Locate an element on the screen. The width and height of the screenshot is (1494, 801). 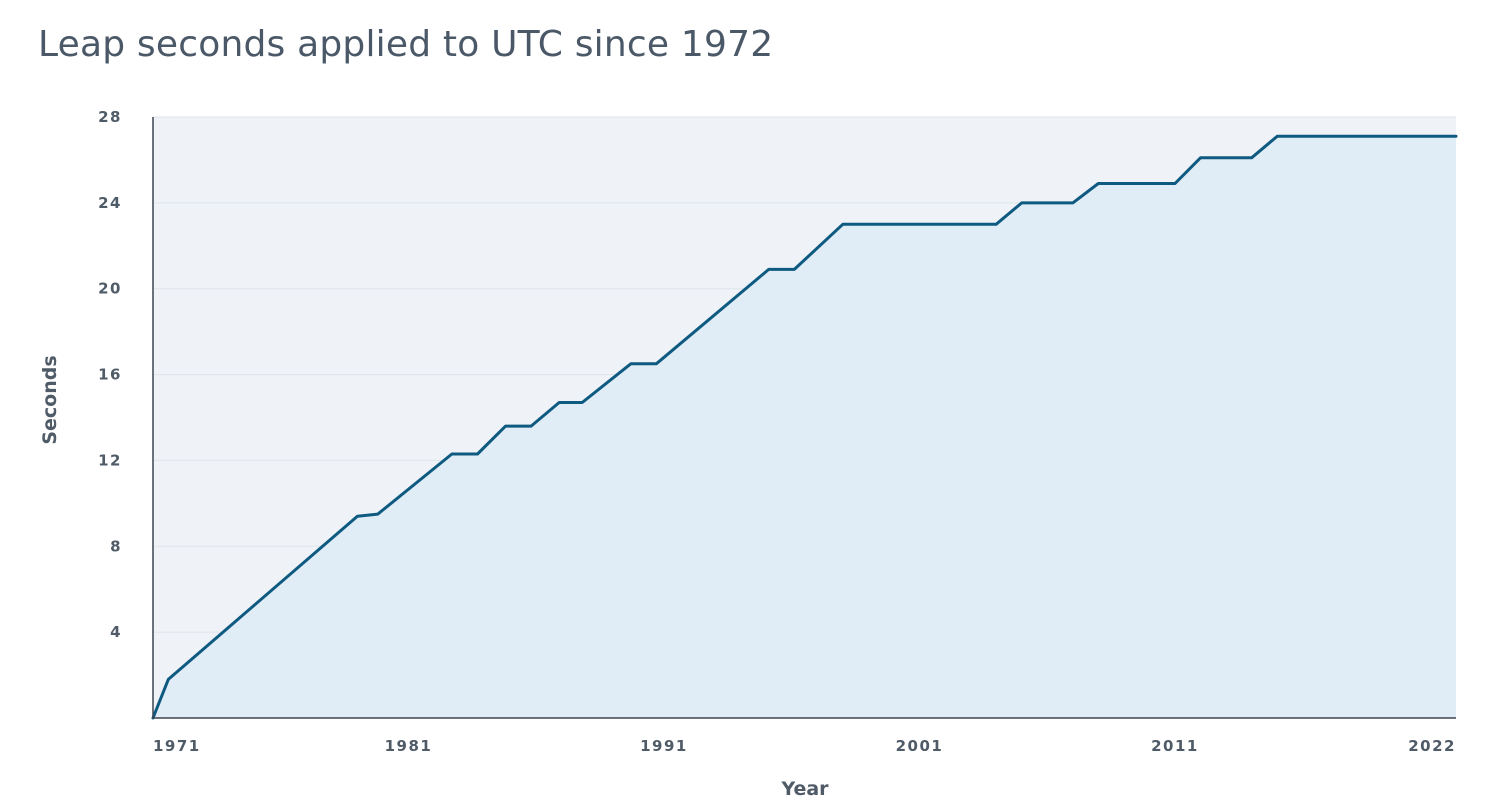
y-tick-label: 8 is located at coordinates (116, 546).